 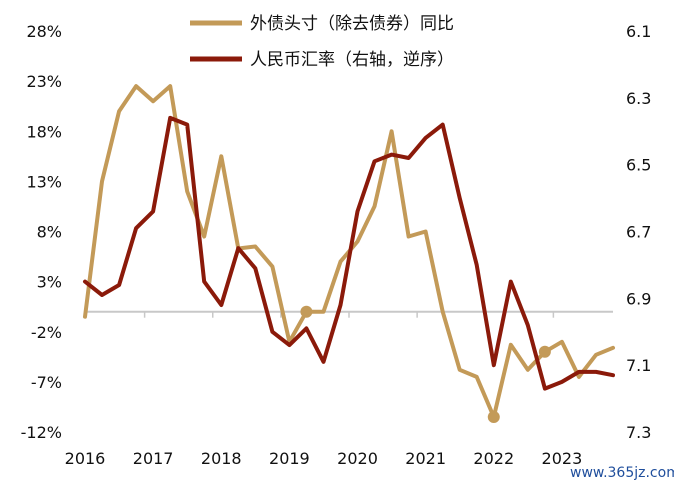 I want to click on x-axis-tick-label: 2016, so click(x=85, y=458).